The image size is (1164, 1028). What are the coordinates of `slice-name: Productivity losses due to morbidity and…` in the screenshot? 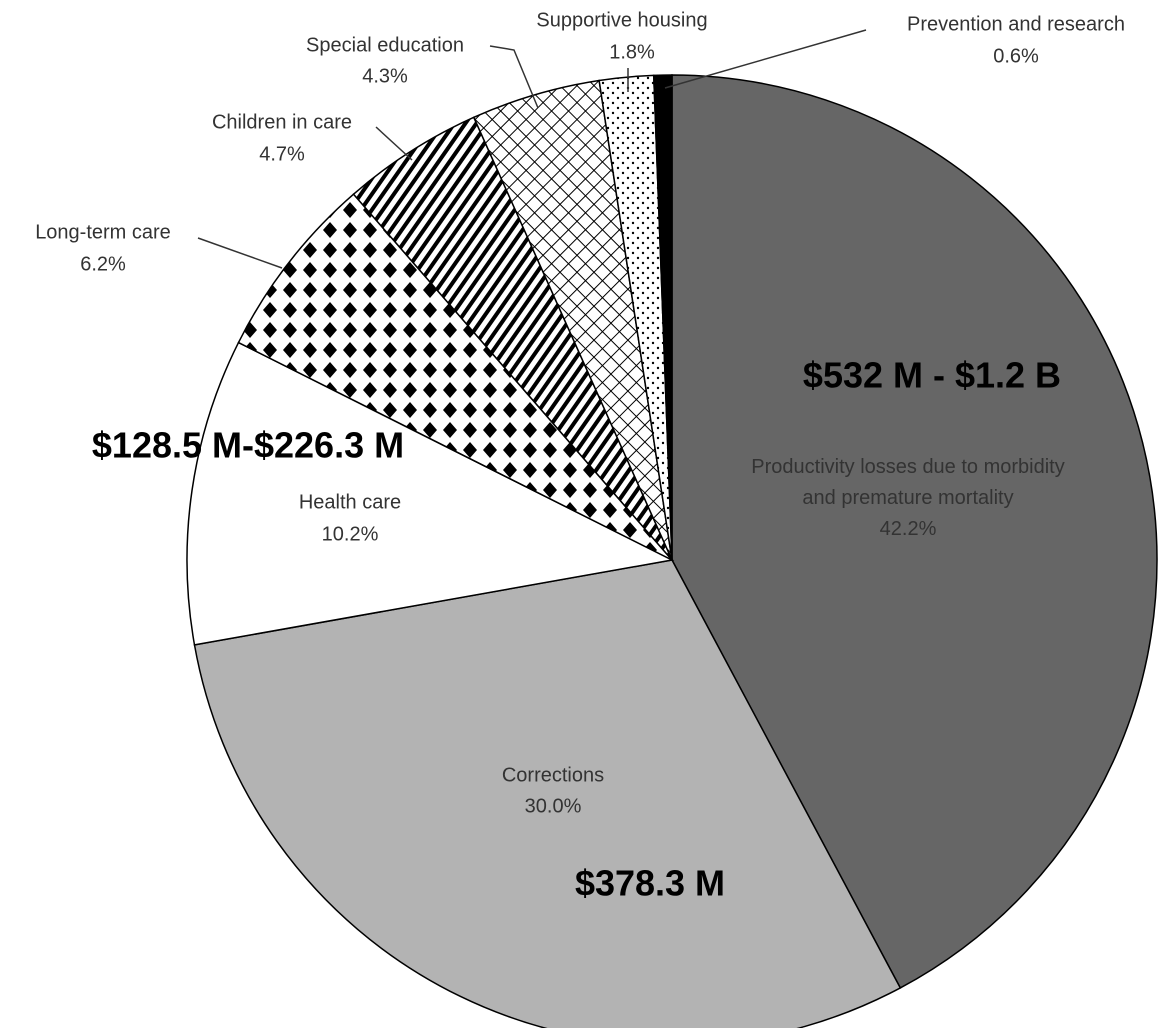 It's located at (908, 482).